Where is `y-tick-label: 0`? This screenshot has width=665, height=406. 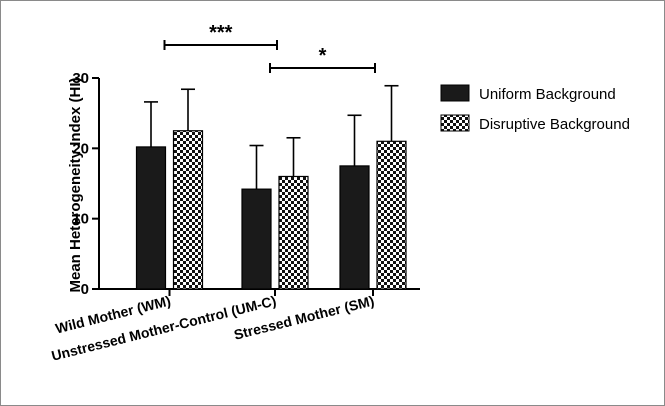
y-tick-label: 0 is located at coordinates (85, 289).